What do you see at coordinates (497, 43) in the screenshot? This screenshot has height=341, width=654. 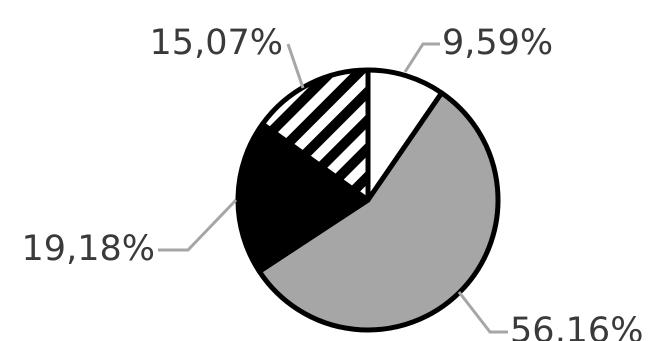 I see `slice-label: 9,59%` at bounding box center [497, 43].